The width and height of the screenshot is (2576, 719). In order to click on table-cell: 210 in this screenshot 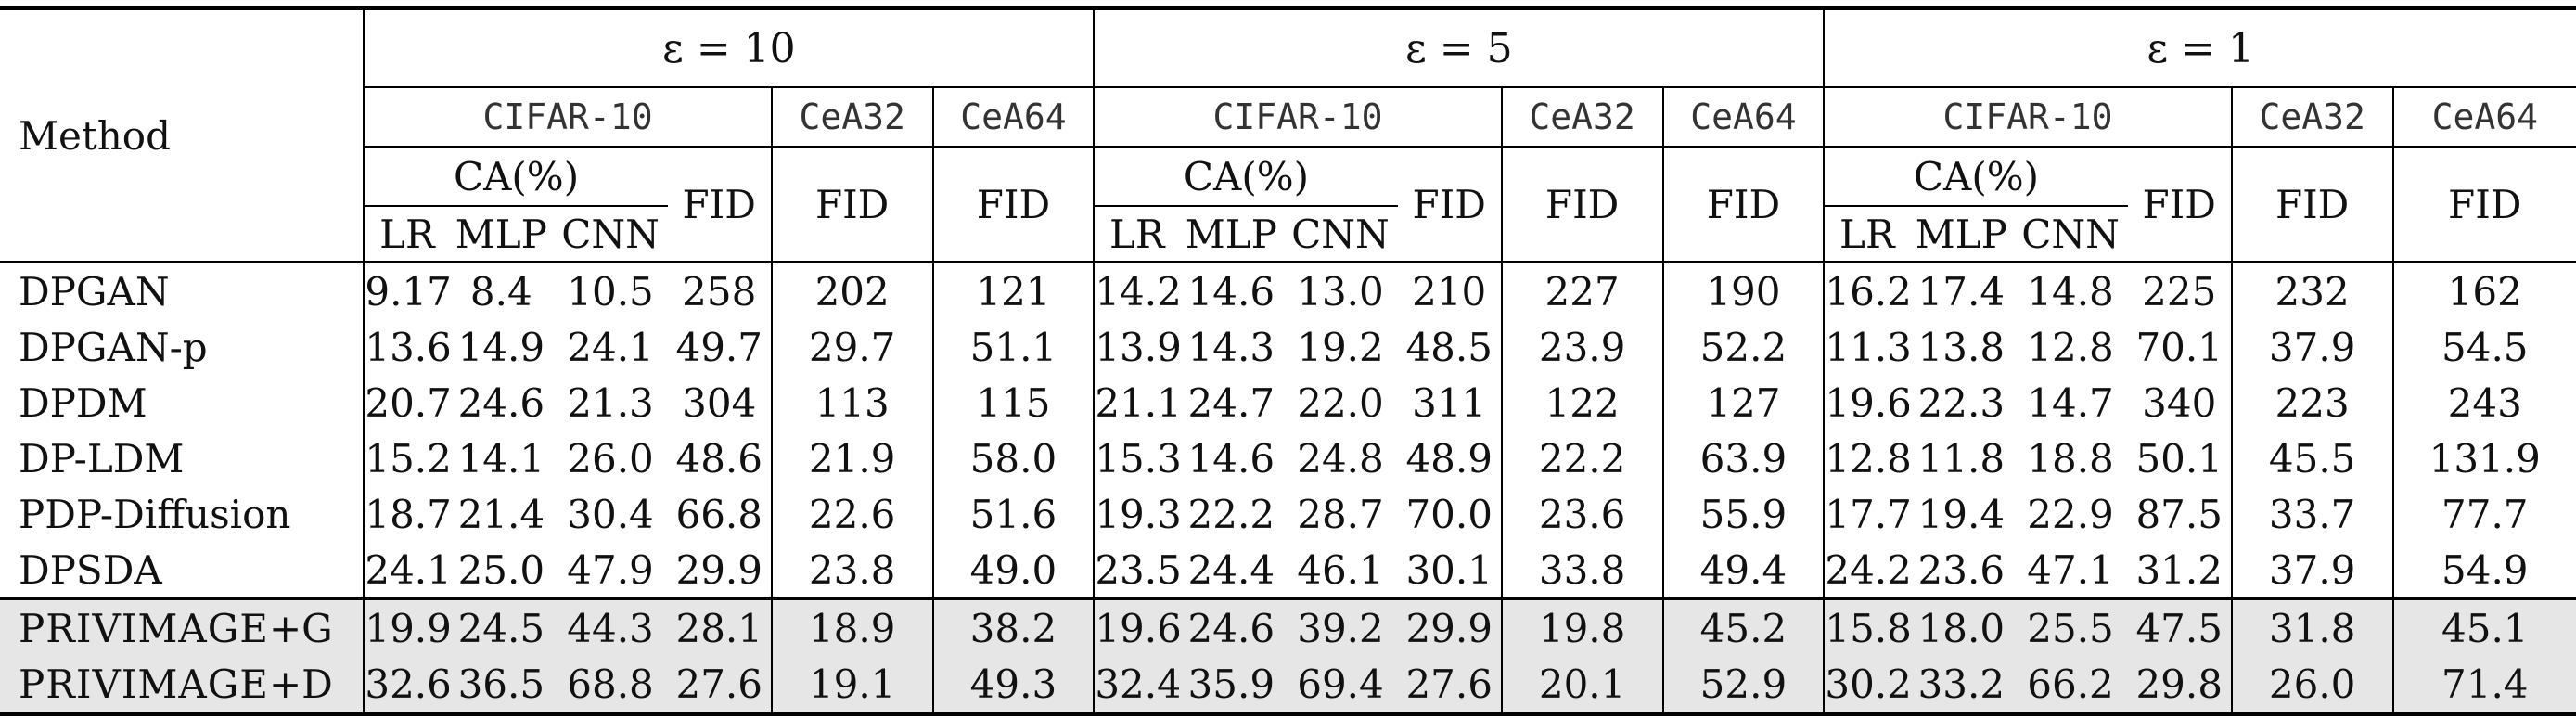, I will do `click(1449, 291)`.